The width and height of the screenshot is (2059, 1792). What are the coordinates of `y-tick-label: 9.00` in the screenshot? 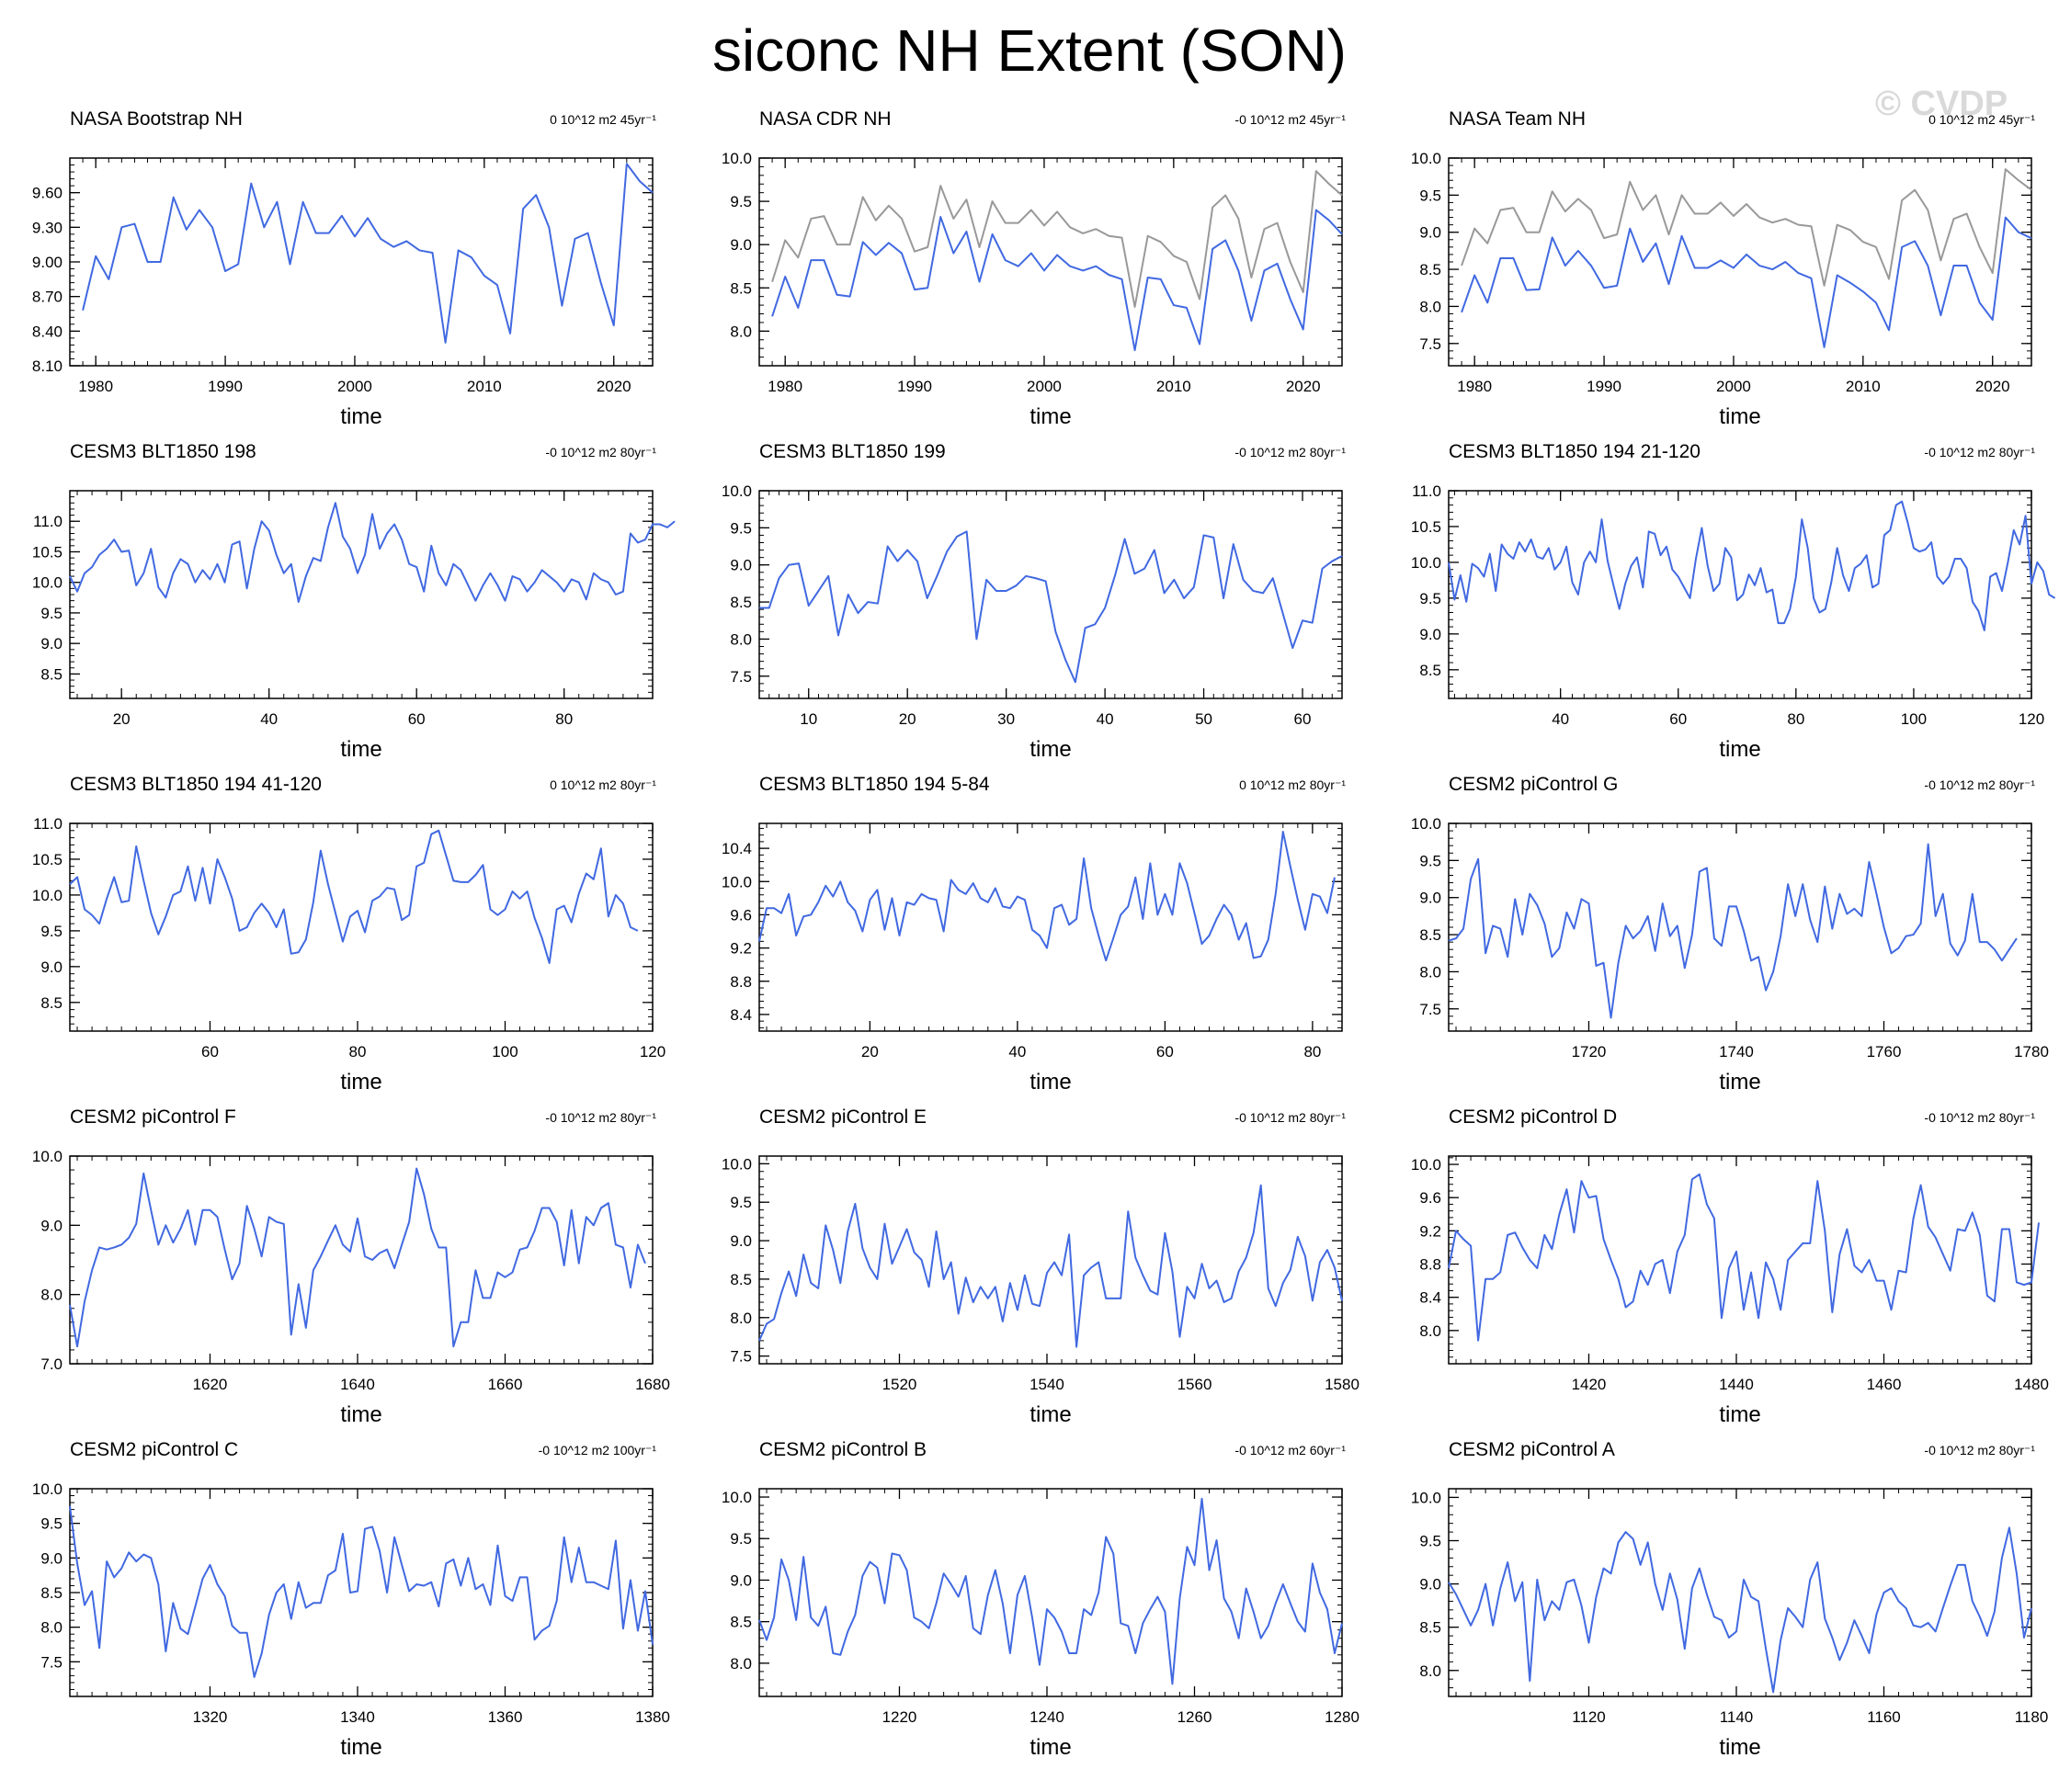 It's located at (47, 262).